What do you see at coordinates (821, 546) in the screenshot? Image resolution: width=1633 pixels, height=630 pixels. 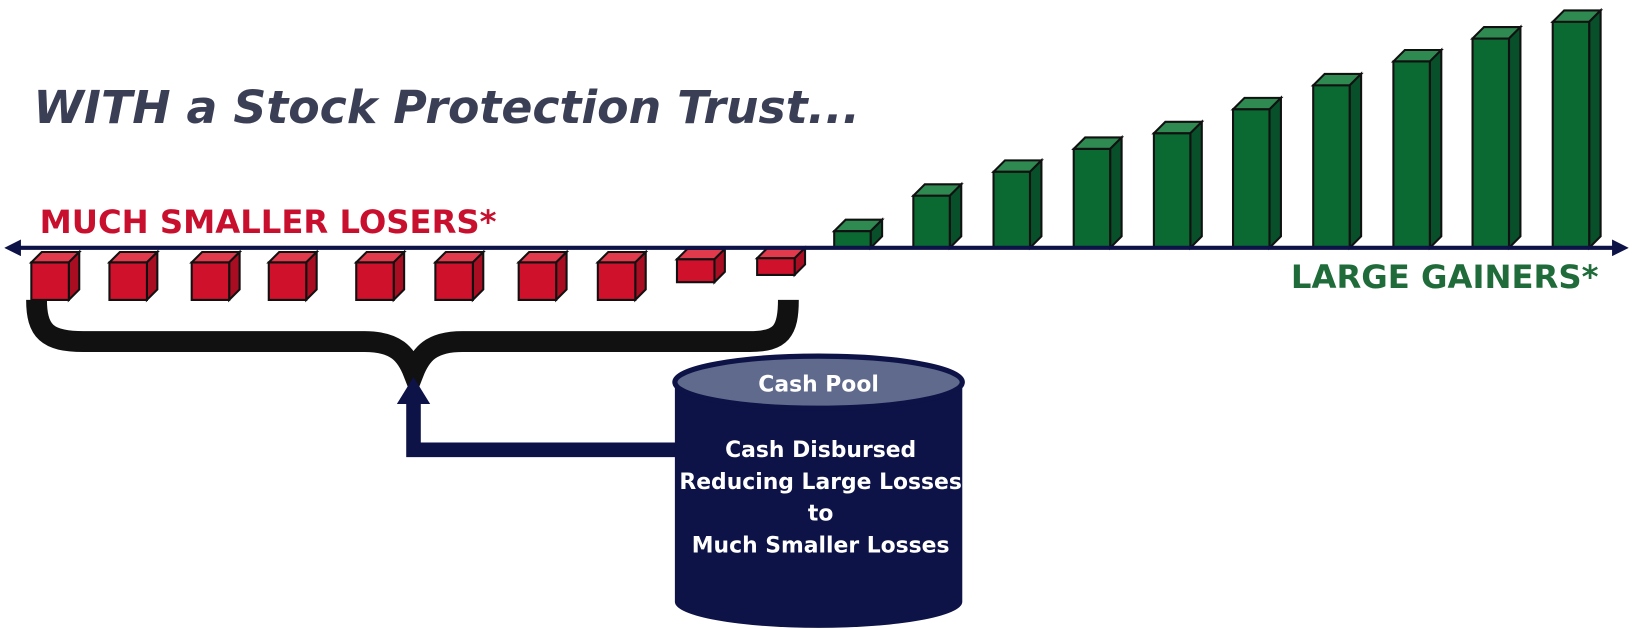 I see `cylinder-line: Much Smaller Losses` at bounding box center [821, 546].